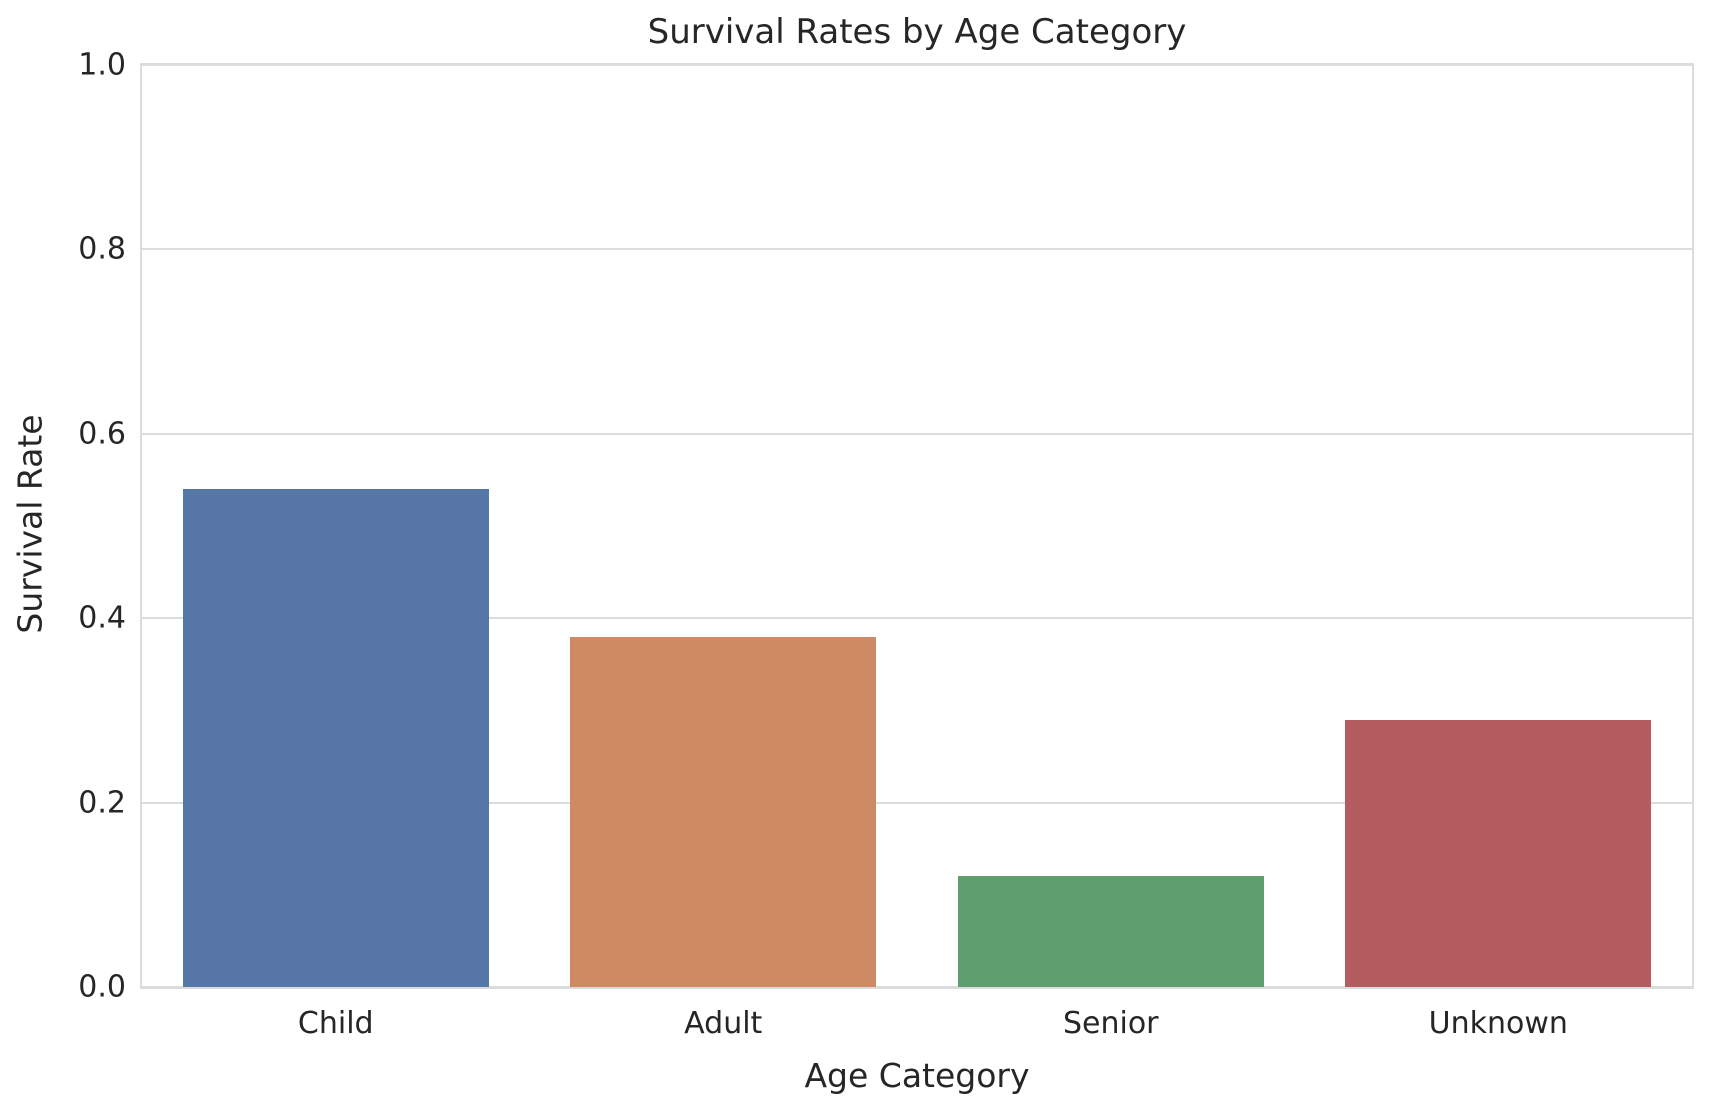 This screenshot has width=1709, height=1106. Describe the element at coordinates (102, 803) in the screenshot. I see `y-tick-label: 0.2` at that location.